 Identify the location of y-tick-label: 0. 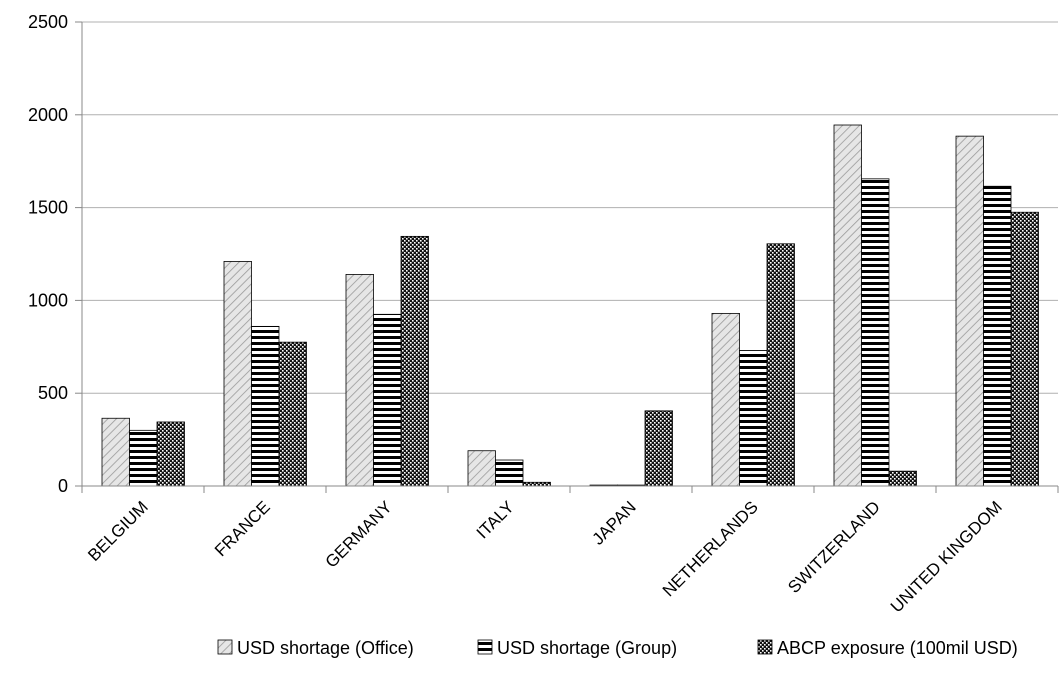
(63, 486).